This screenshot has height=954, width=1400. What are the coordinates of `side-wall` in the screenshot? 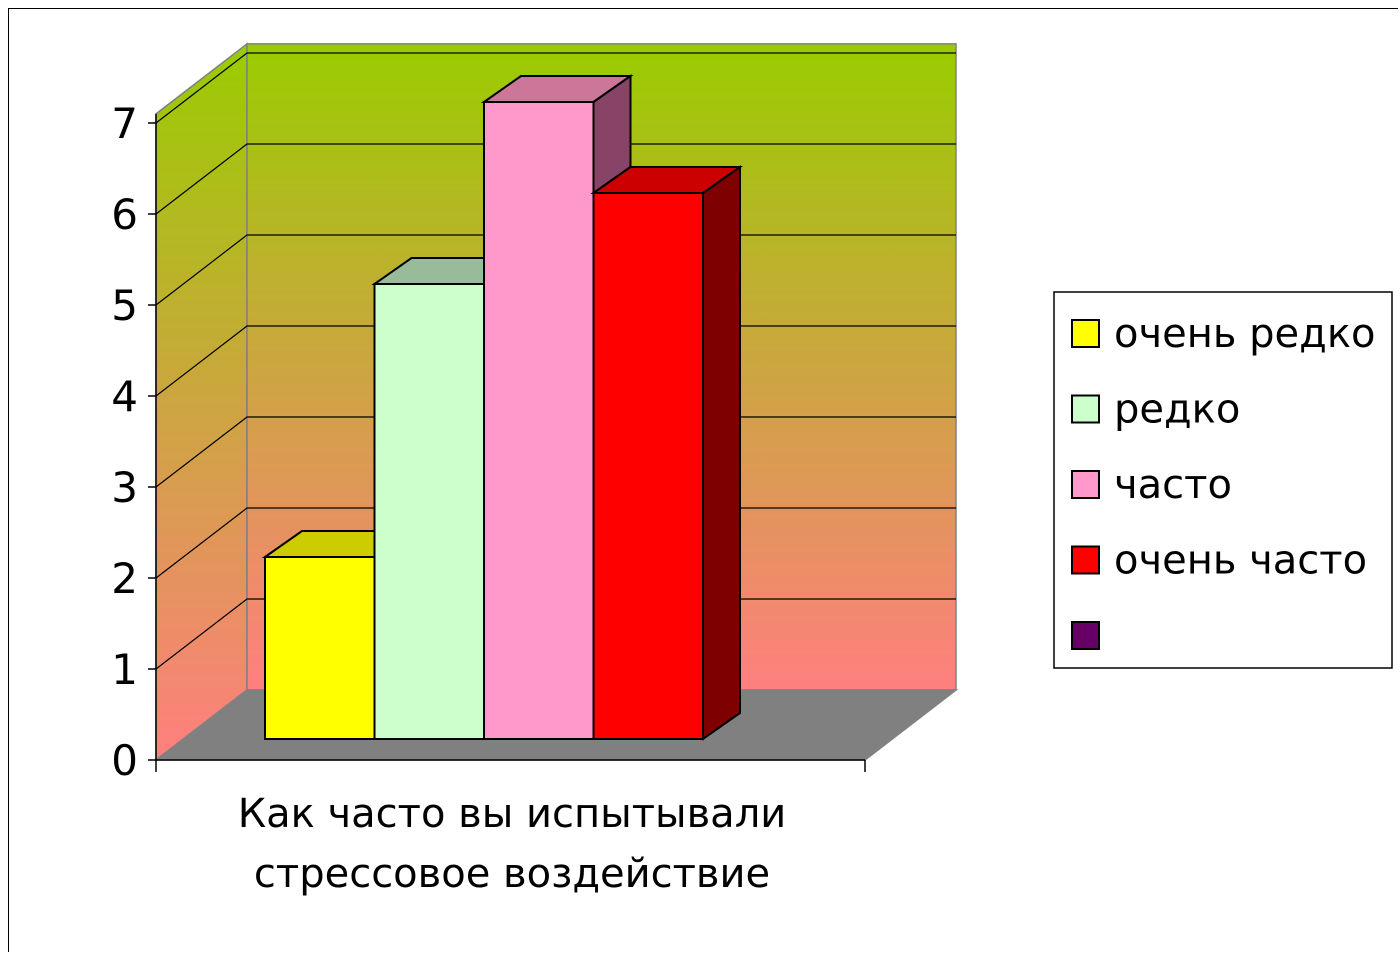 It's located at (201, 402).